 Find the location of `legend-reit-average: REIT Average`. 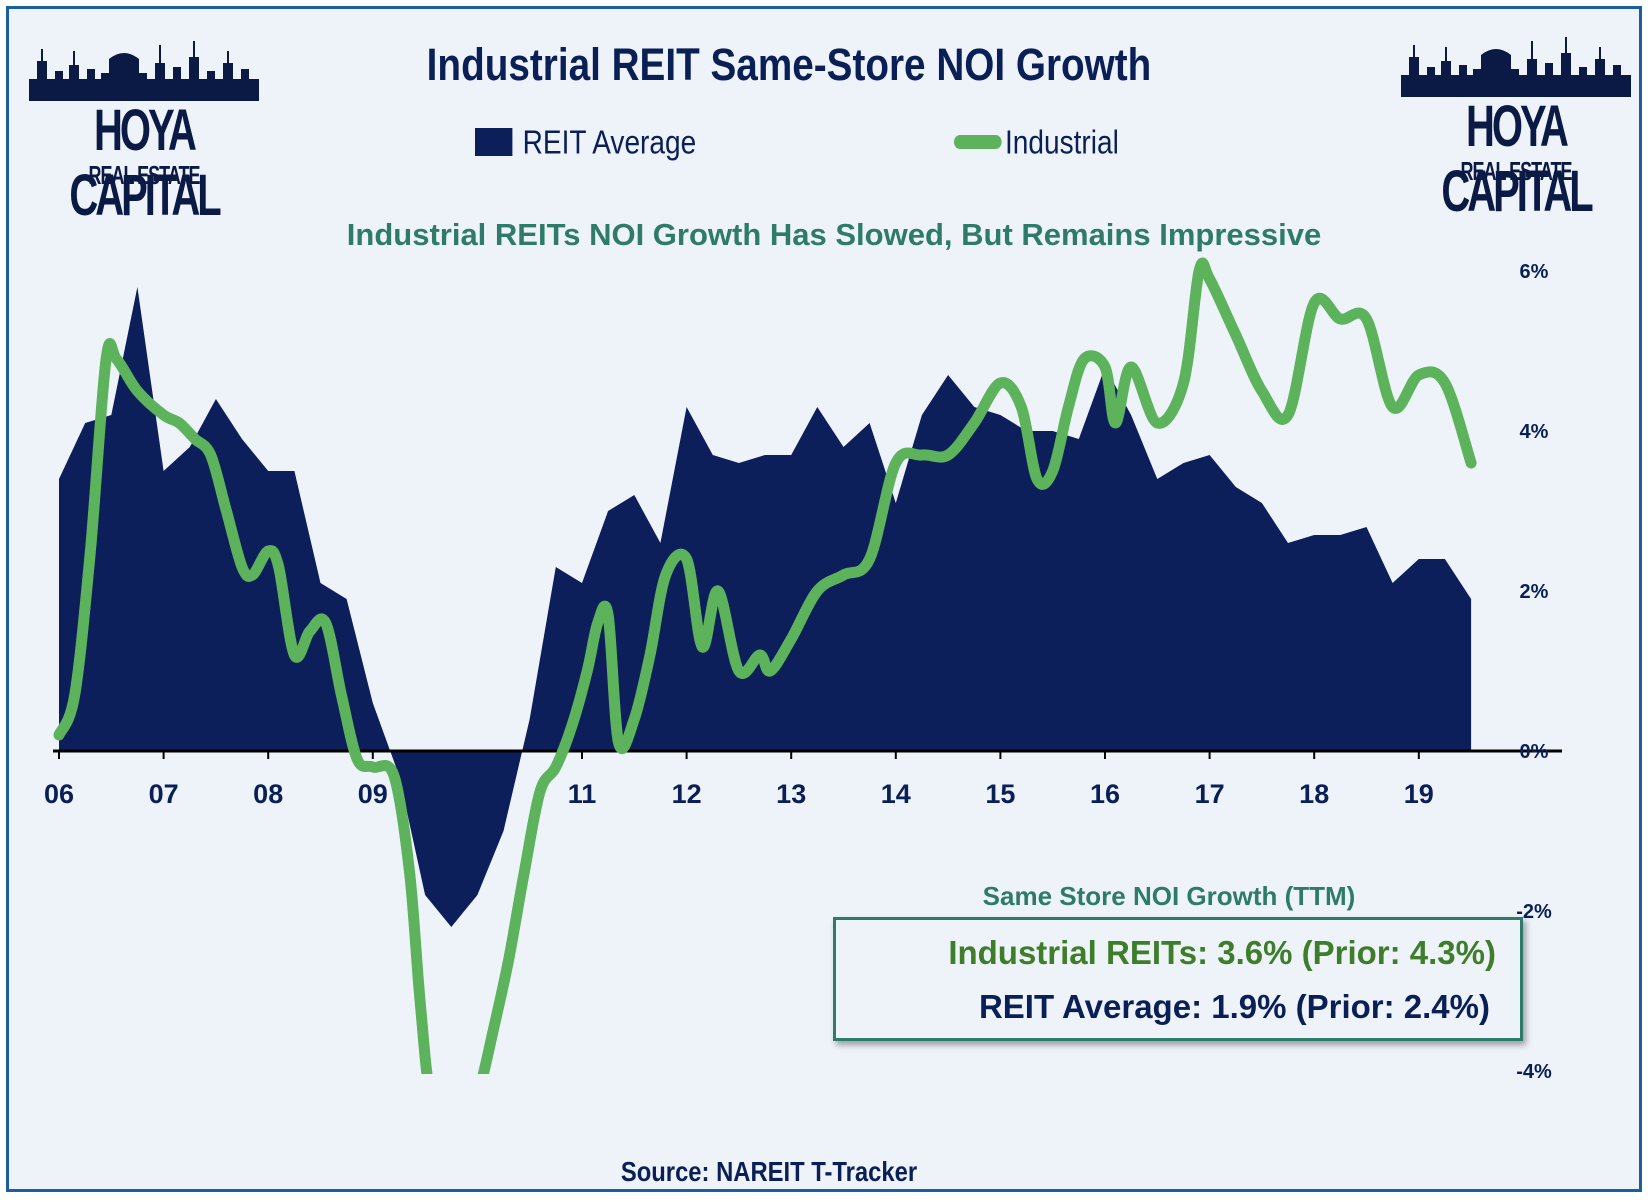

legend-reit-average: REIT Average is located at coordinates (585, 141).